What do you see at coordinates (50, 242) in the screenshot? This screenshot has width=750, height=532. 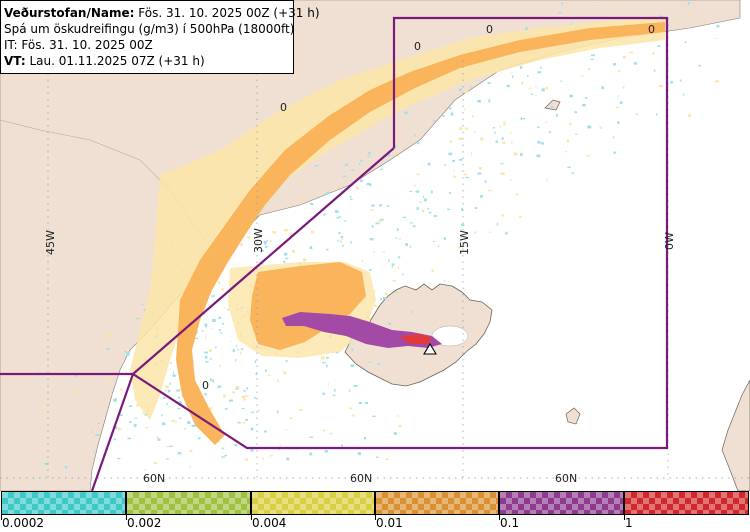 I see `lon-label-45w: 45W` at bounding box center [50, 242].